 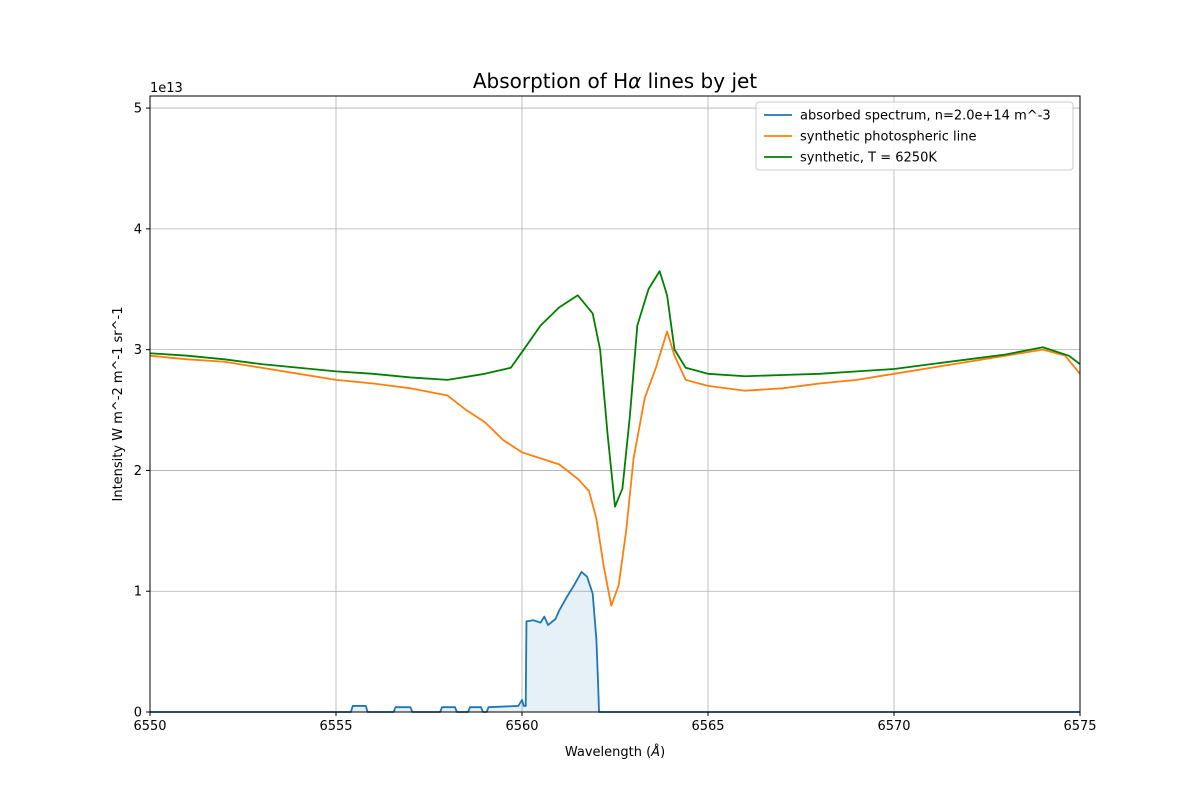 What do you see at coordinates (925, 116) in the screenshot?
I see `legend-label-0: absorbed spectrum, n=2.0e+14 m^-3` at bounding box center [925, 116].